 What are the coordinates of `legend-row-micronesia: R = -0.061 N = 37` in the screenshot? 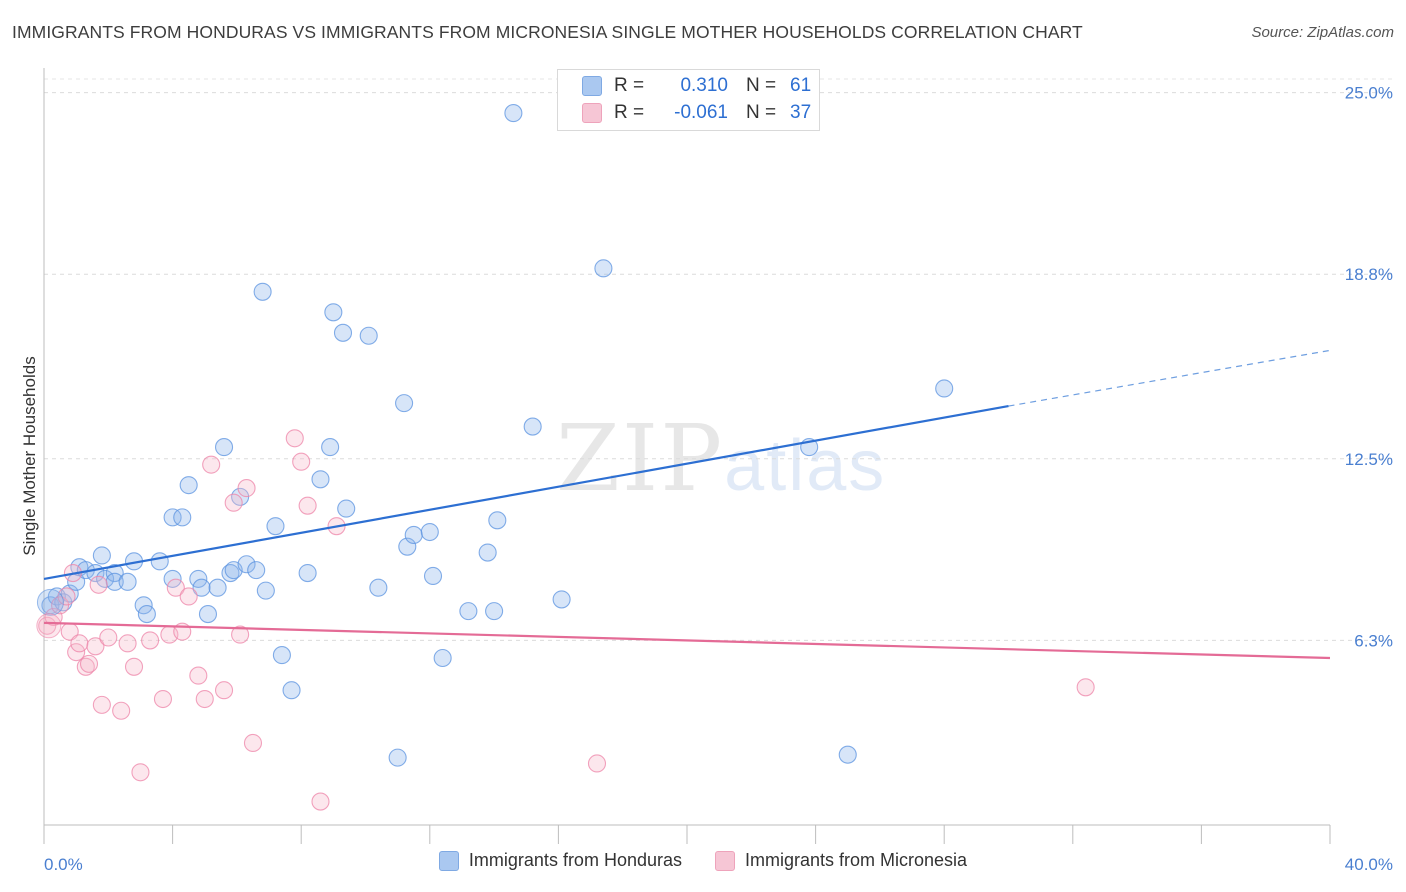 It's located at (696, 113).